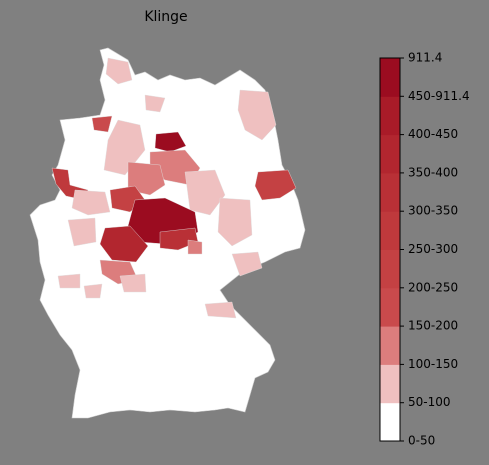  What do you see at coordinates (433, 211) in the screenshot?
I see `colorbar-label: 300-350` at bounding box center [433, 211].